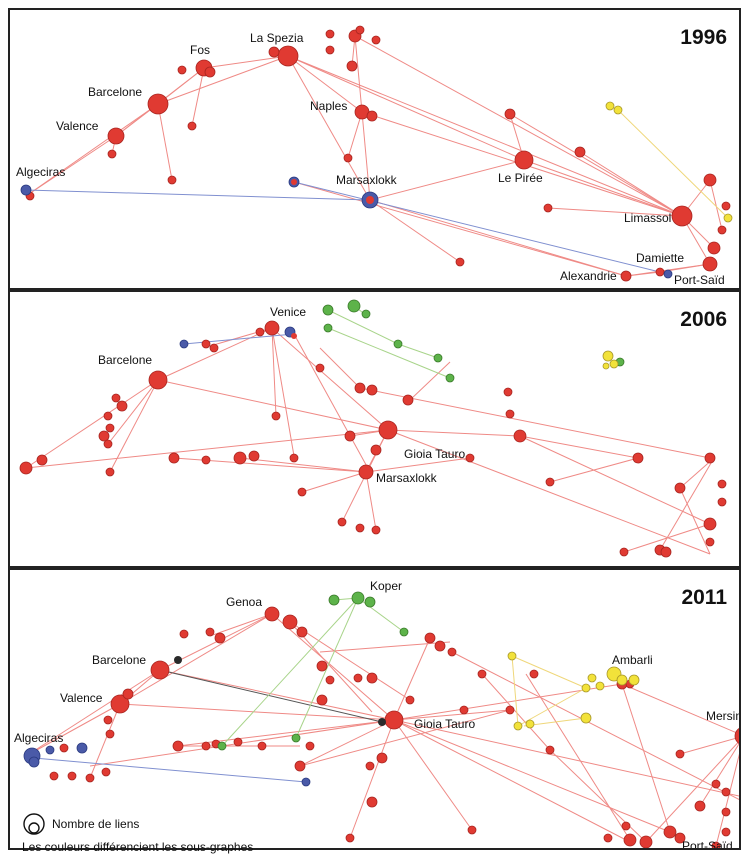 Image resolution: width=751 pixels, height=858 pixels. I want to click on label-le-piree: Le Pirée, so click(520, 178).